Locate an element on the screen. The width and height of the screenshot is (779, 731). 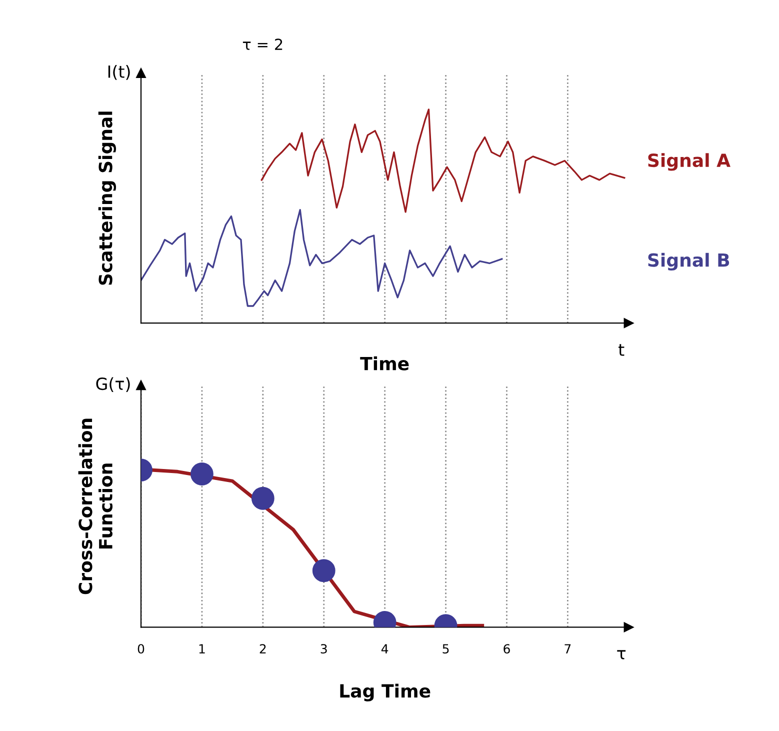
x-tick-label: 0 is located at coordinates (141, 649).